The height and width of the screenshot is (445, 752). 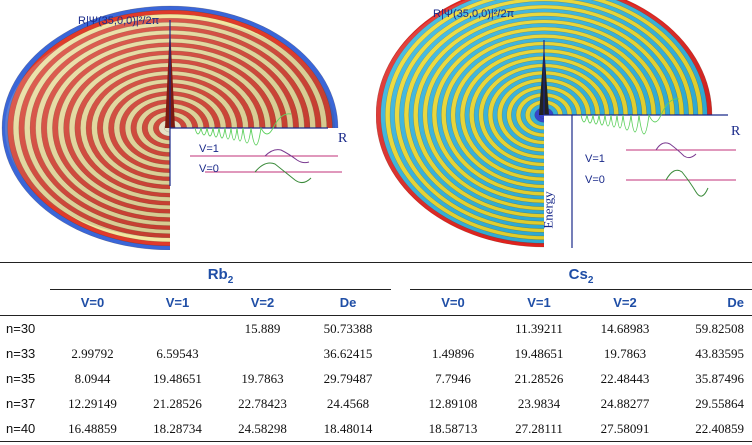 What do you see at coordinates (539, 429) in the screenshot?
I see `table-cell: 27.28111` at bounding box center [539, 429].